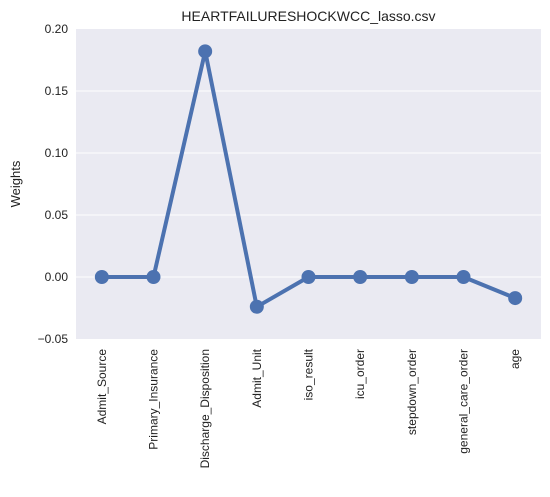 This screenshot has width=550, height=497. I want to click on y-axis-title: Weights, so click(15, 183).